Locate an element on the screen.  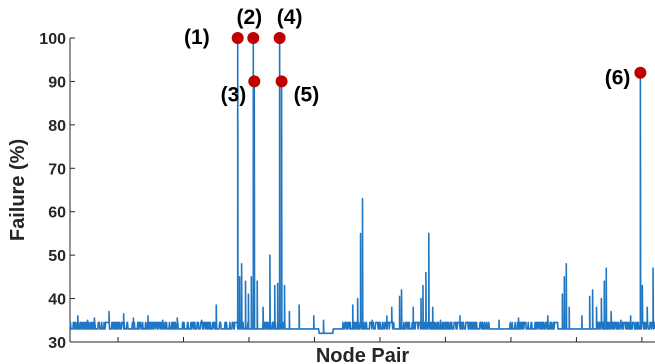
y-tick-label: 60 is located at coordinates (57, 213).